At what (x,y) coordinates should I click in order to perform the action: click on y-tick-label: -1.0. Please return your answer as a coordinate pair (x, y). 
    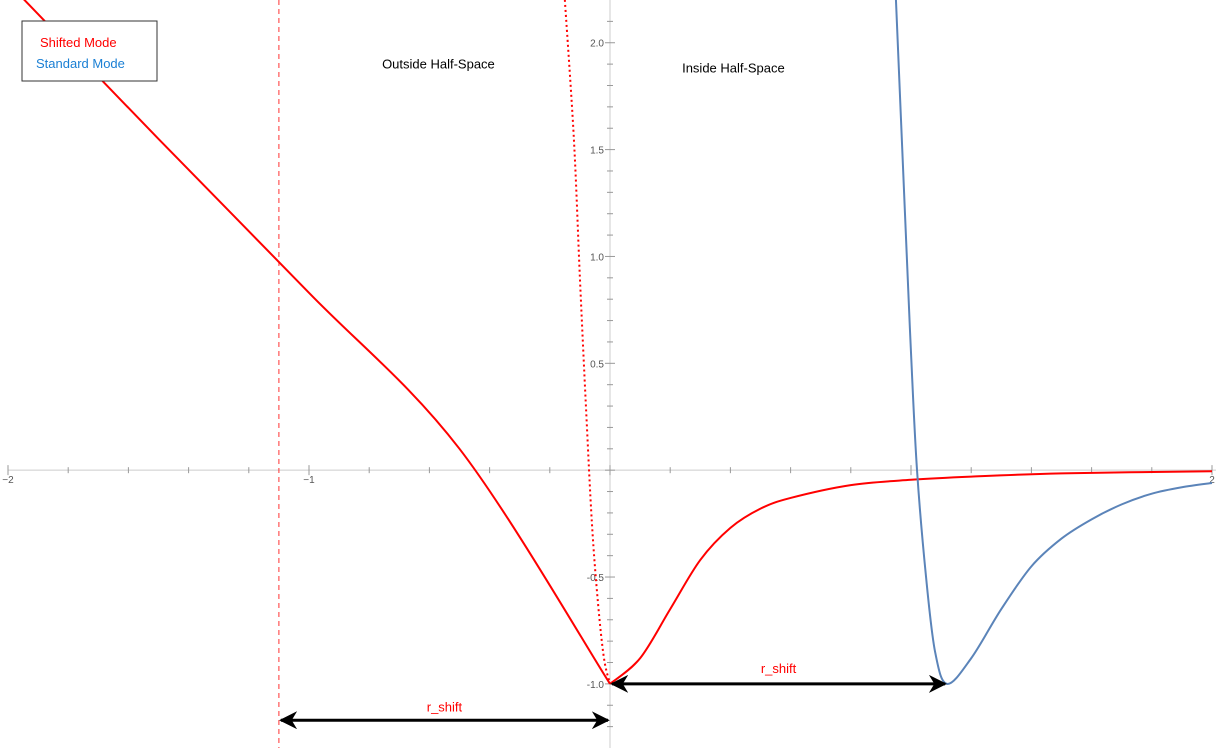
    Looking at the image, I should click on (596, 685).